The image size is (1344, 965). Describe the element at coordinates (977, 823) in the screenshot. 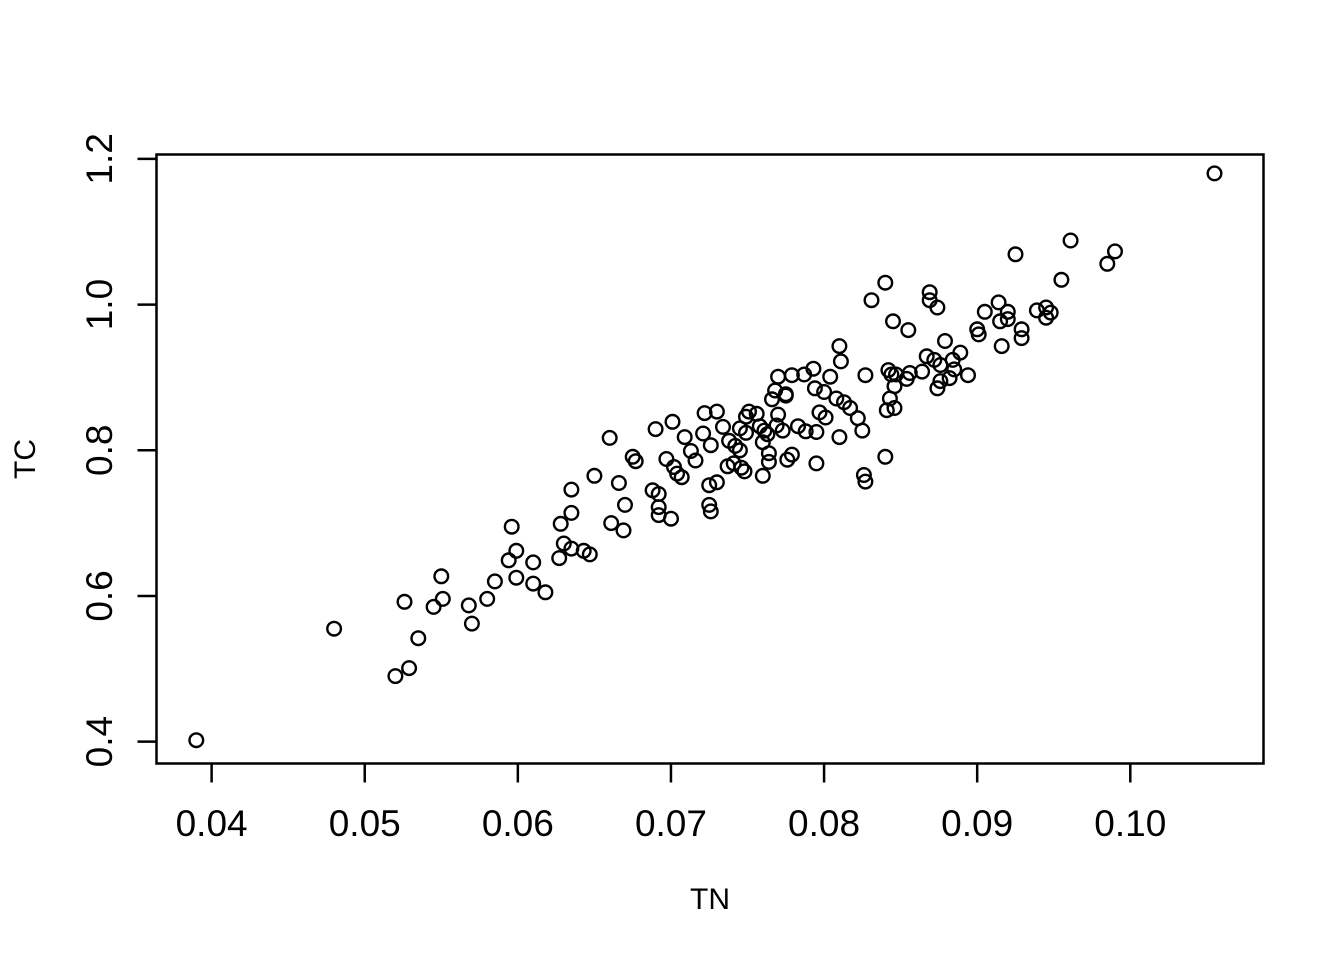

I see `x-axis-tick-label: 0.09` at that location.